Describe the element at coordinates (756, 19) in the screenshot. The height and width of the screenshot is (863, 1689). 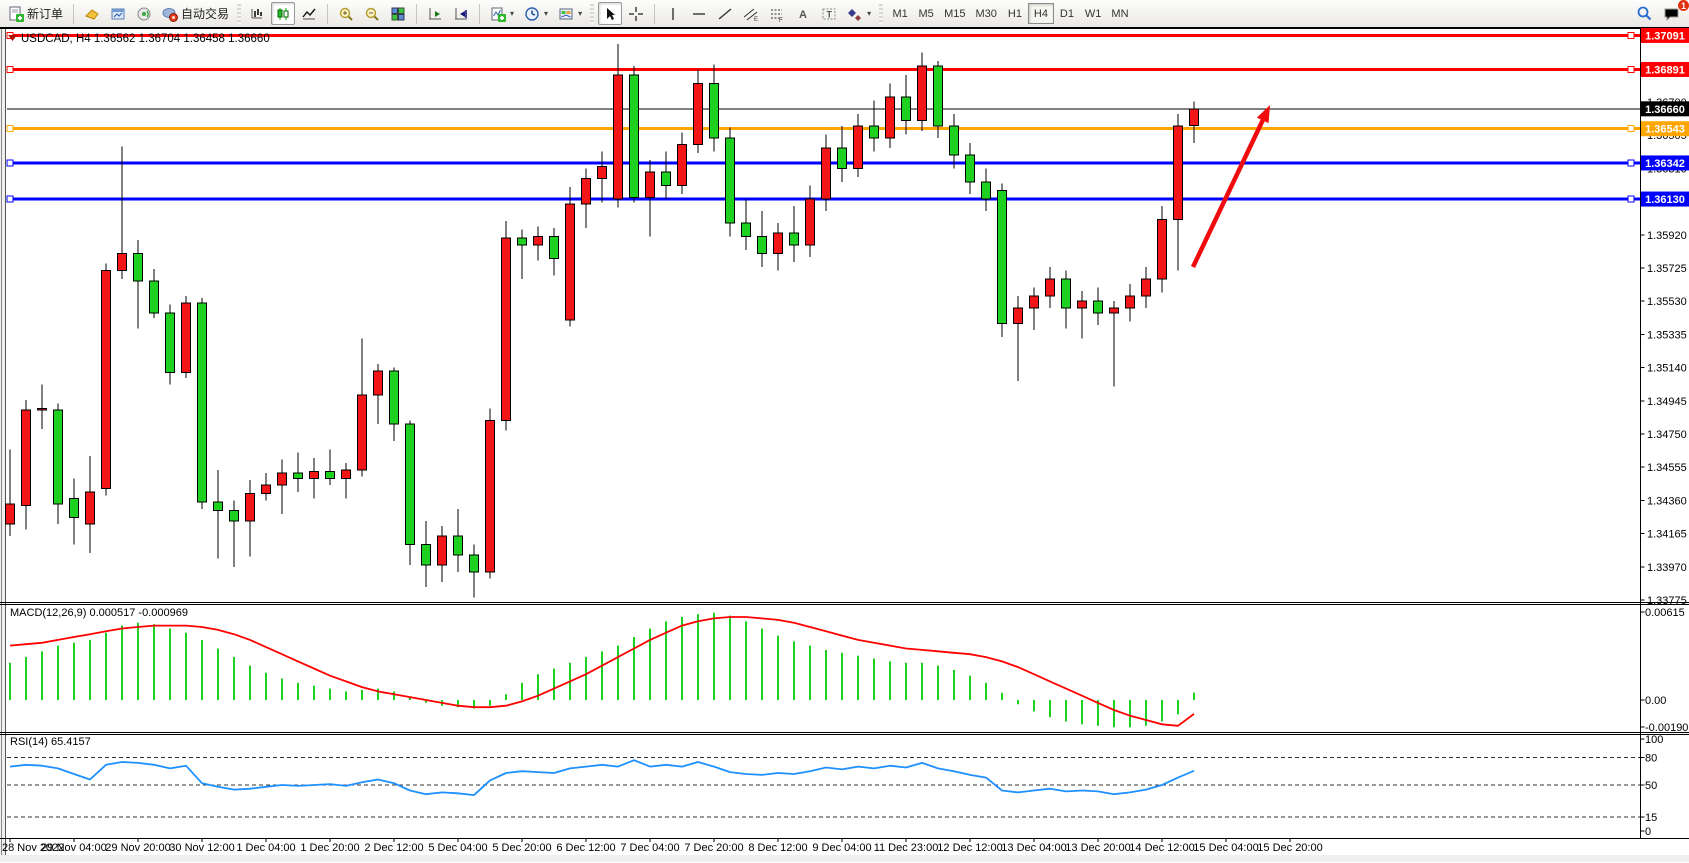
I see `svg-text: E` at that location.